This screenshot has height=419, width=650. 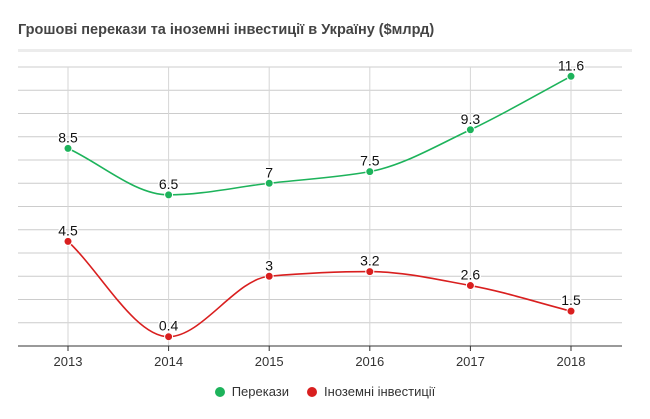 I want to click on x-tick-label: 2015, so click(x=269, y=361).